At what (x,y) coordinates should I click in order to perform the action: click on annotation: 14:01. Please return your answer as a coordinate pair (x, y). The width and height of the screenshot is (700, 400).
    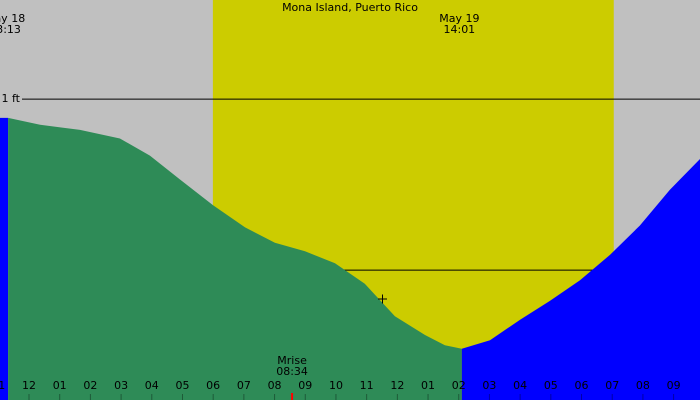
    Looking at the image, I should click on (459, 29).